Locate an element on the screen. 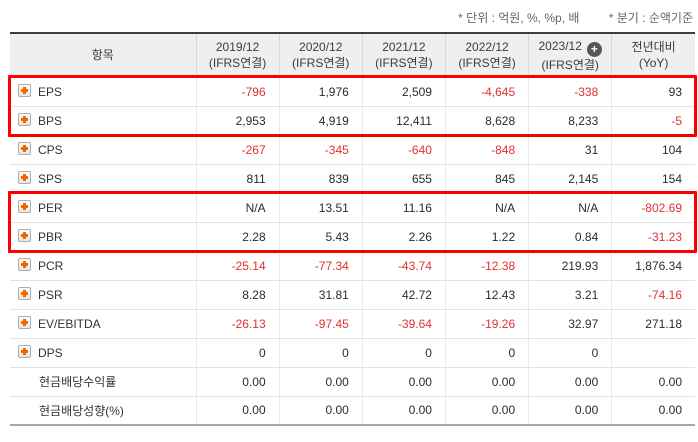  row-label: CPS is located at coordinates (50, 149).